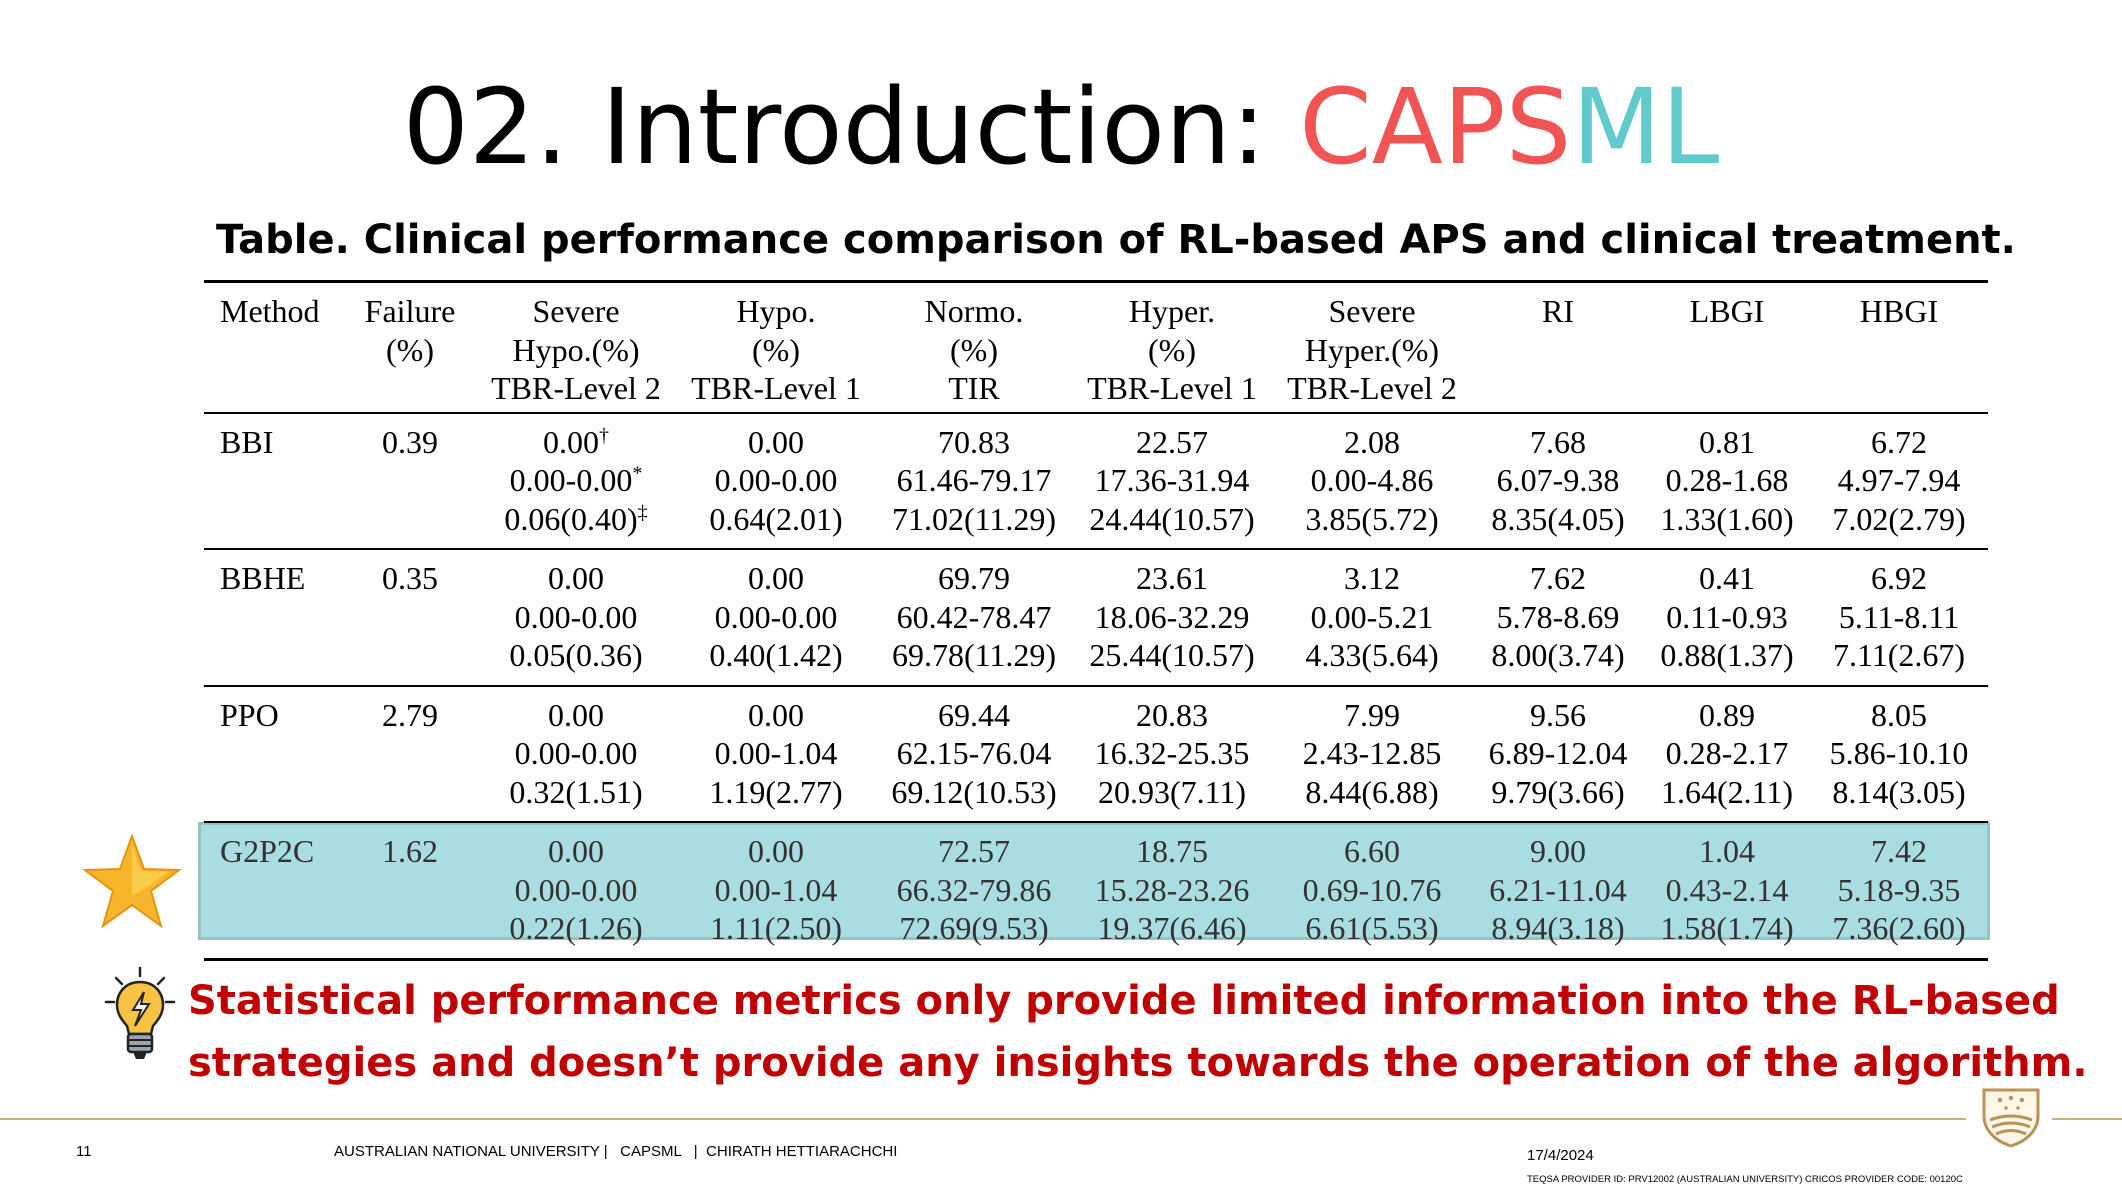  What do you see at coordinates (140, 1012) in the screenshot?
I see `lightbulb-icon` at bounding box center [140, 1012].